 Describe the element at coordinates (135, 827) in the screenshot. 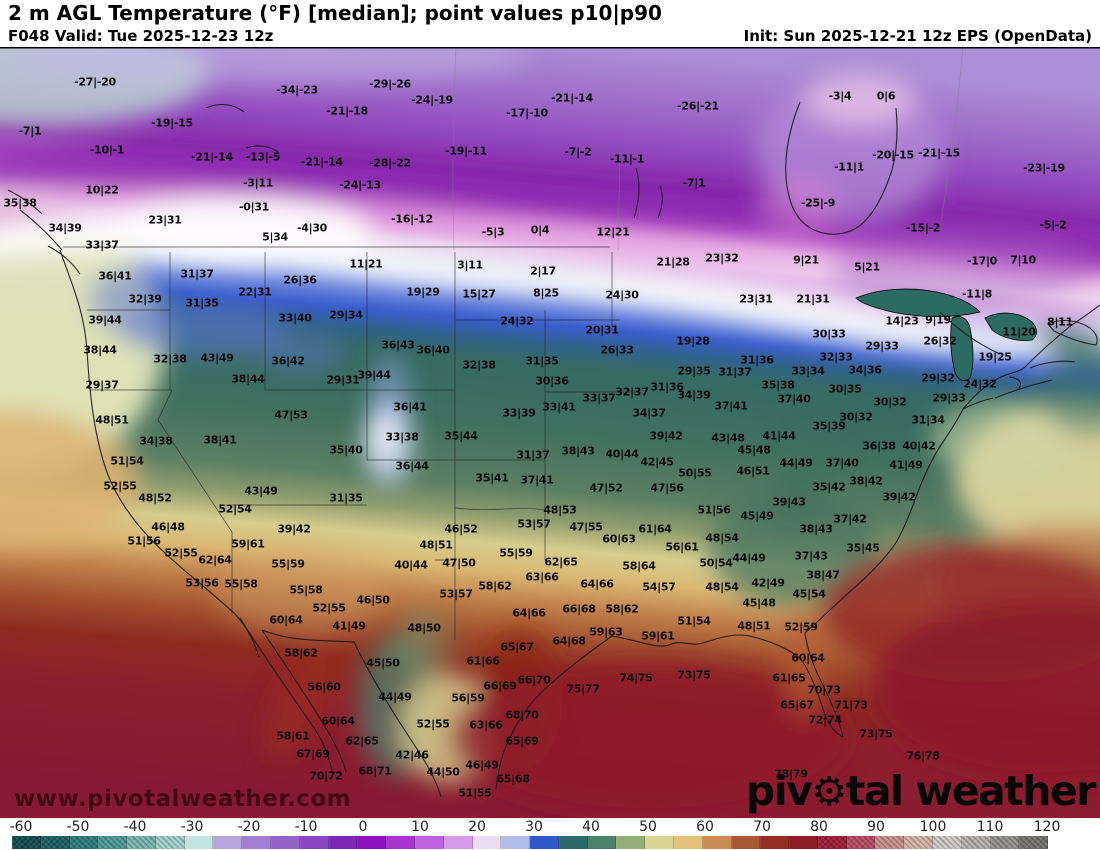

I see `colorbar-tick-label: -40` at that location.